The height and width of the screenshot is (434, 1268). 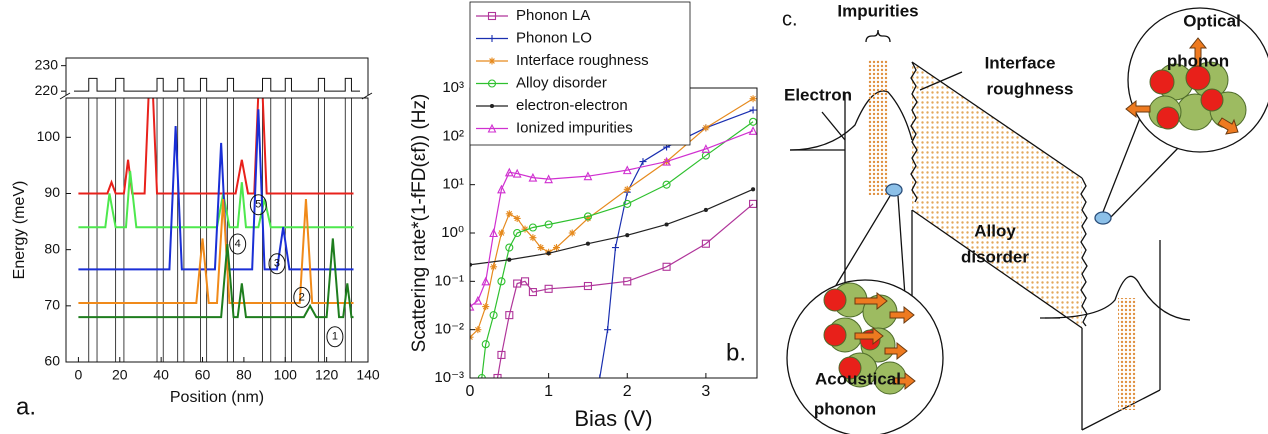 What do you see at coordinates (1212, 20) in the screenshot?
I see `optical-label: Optical` at bounding box center [1212, 20].